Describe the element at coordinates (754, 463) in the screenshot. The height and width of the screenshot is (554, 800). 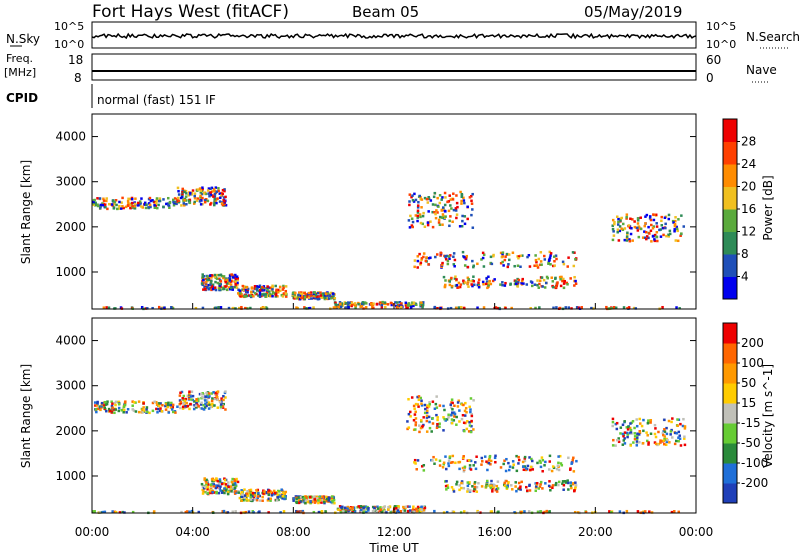
I see `colorbar-tick-label: -100` at that location.